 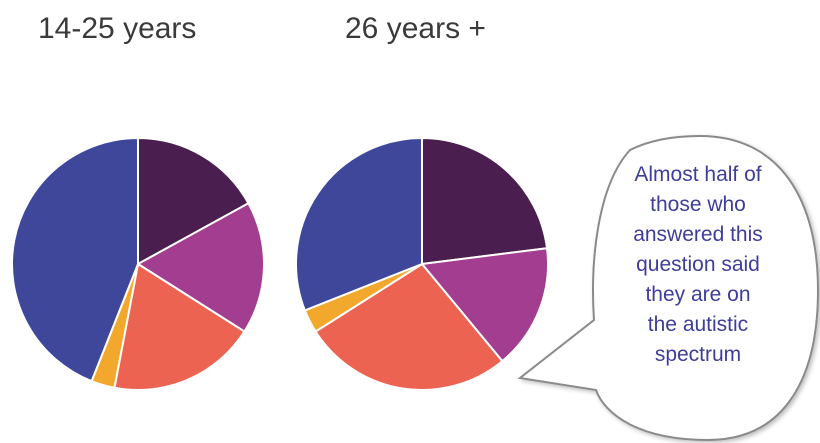 What do you see at coordinates (117, 28) in the screenshot?
I see `chart-title-14-25: 14-25 years` at bounding box center [117, 28].